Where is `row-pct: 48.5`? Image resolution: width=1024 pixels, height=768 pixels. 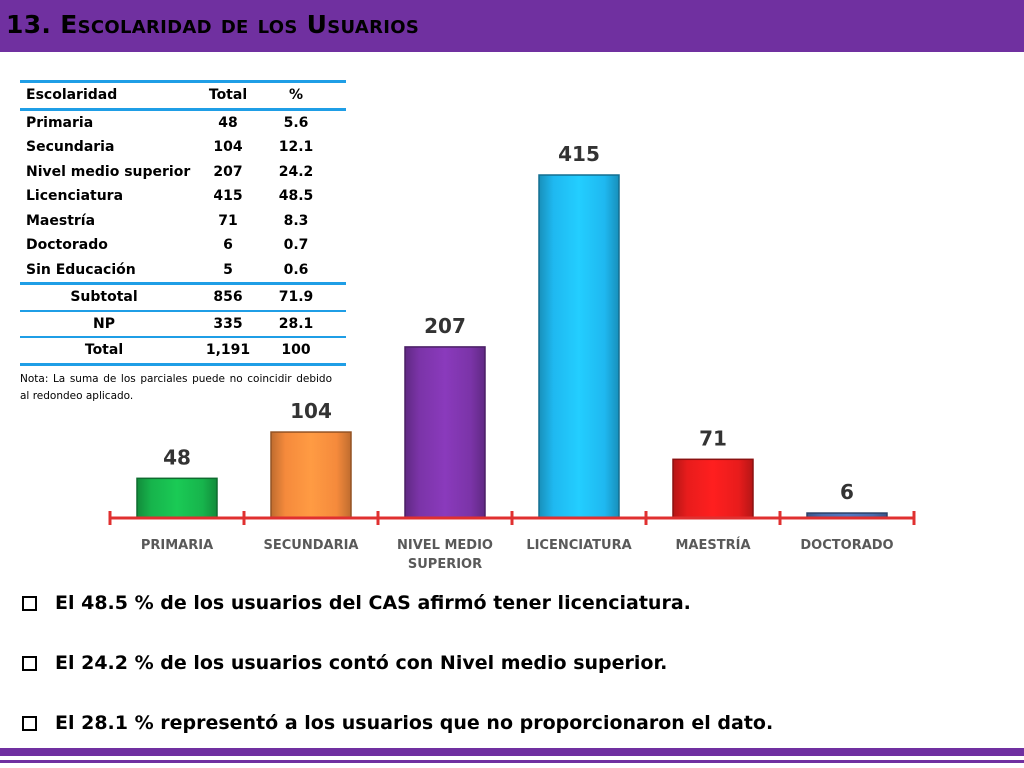
row-pct: 48.5 is located at coordinates (296, 196).